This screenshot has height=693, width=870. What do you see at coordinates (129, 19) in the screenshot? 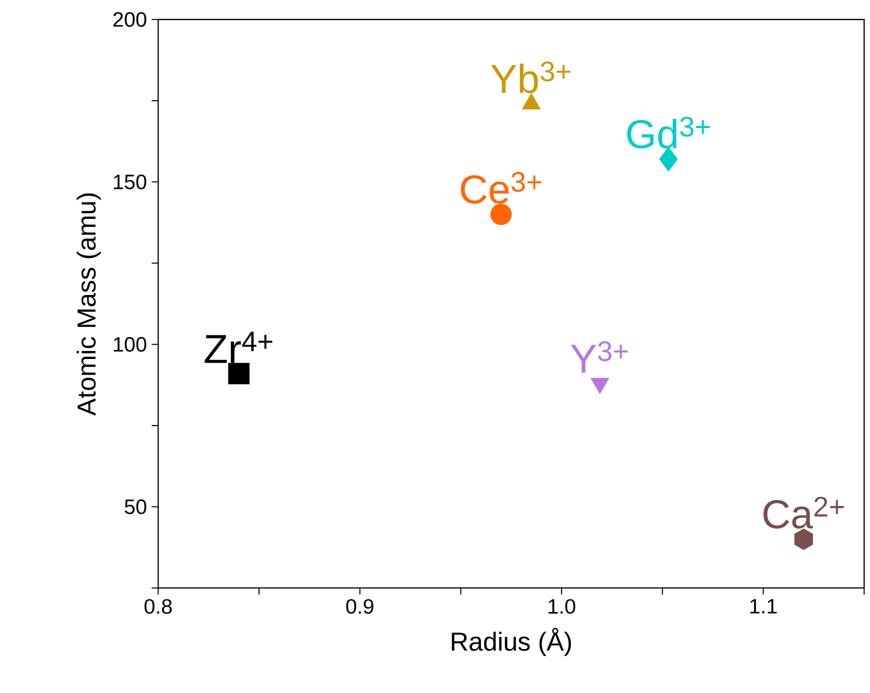
I see `y-tick-label: 200` at bounding box center [129, 19].